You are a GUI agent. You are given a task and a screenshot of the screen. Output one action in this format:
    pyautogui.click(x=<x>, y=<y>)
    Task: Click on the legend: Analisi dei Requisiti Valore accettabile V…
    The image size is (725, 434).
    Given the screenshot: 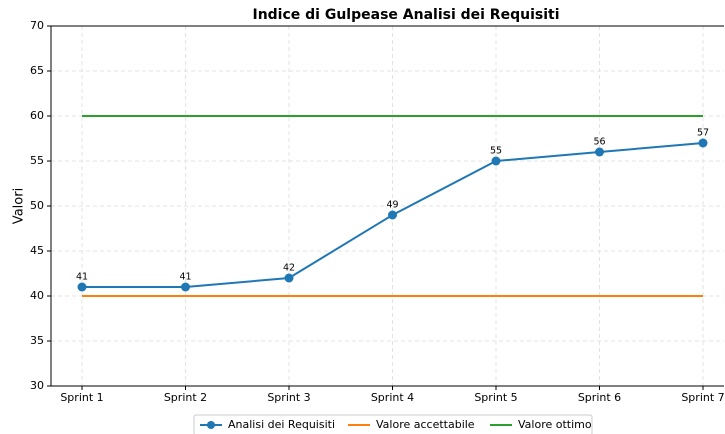 What is the action you would take?
    pyautogui.click(x=393, y=424)
    